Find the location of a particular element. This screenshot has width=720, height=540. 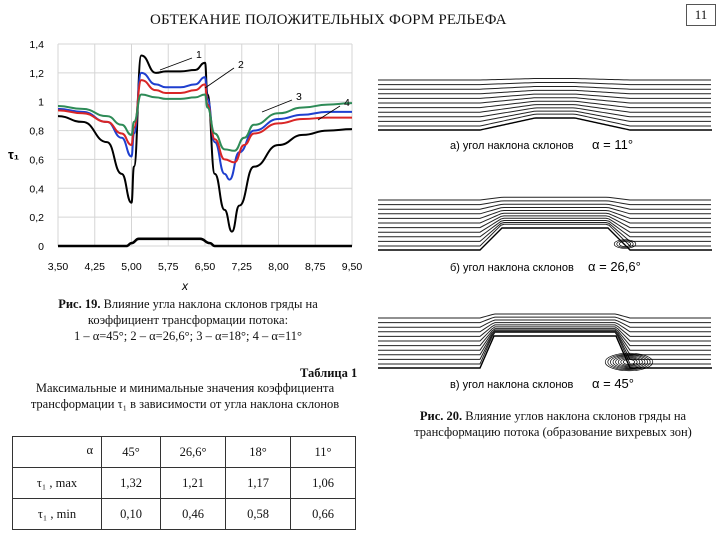

flow-c-alpha: α = 45° is located at coordinates (613, 383).